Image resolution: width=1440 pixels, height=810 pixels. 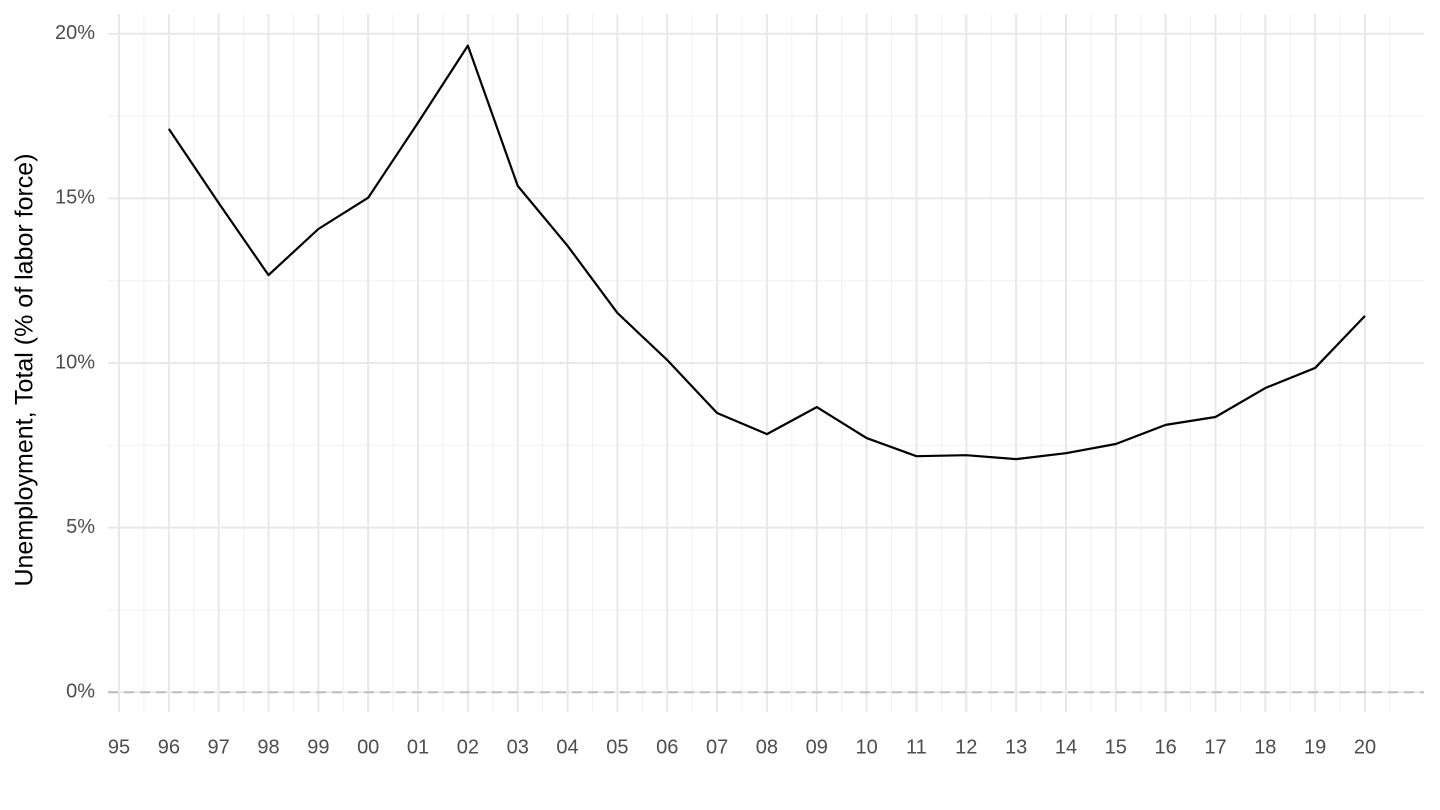 What do you see at coordinates (75, 198) in the screenshot?
I see `y-tick-label: 15%` at bounding box center [75, 198].